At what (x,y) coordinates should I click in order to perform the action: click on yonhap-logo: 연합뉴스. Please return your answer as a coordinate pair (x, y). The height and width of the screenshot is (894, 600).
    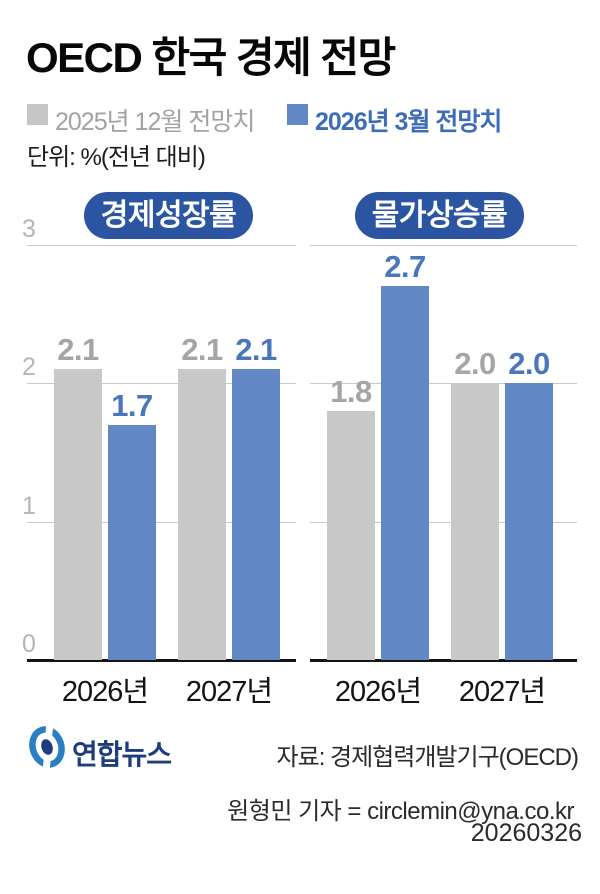
    Looking at the image, I should click on (126, 748).